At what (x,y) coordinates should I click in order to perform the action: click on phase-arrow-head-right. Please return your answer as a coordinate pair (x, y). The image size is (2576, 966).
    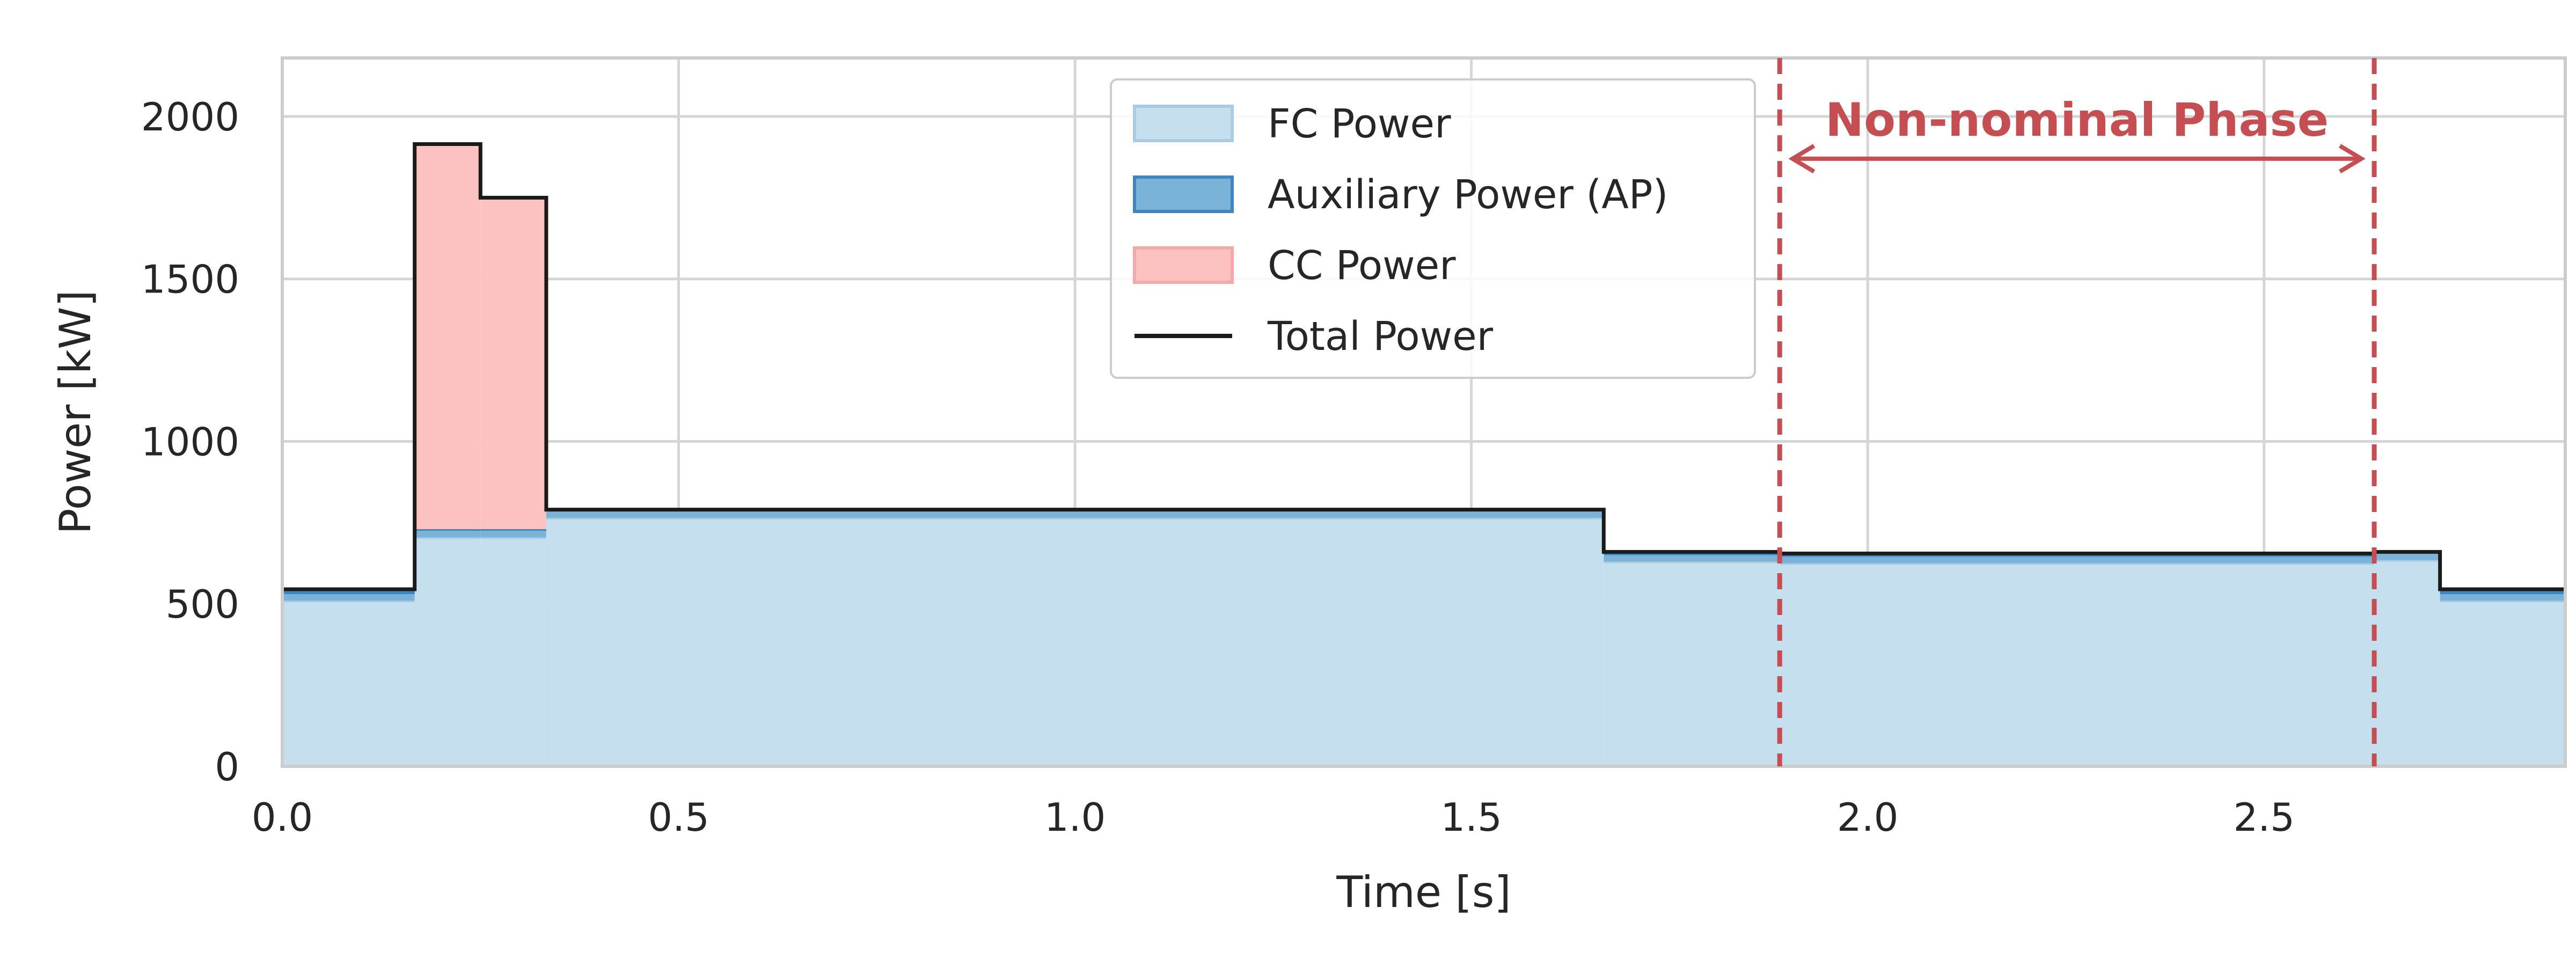
    Looking at the image, I should click on (2352, 159).